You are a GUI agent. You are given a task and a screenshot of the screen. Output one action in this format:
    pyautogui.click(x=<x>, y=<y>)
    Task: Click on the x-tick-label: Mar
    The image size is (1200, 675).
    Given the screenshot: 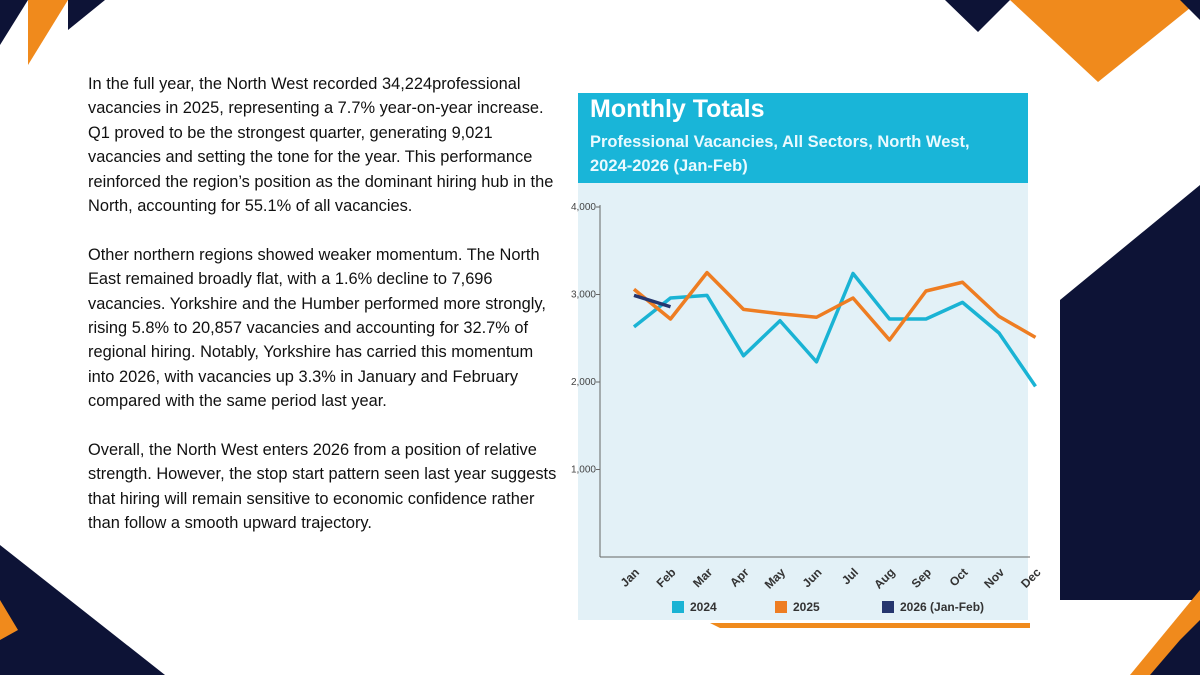 What is the action you would take?
    pyautogui.click(x=702, y=577)
    